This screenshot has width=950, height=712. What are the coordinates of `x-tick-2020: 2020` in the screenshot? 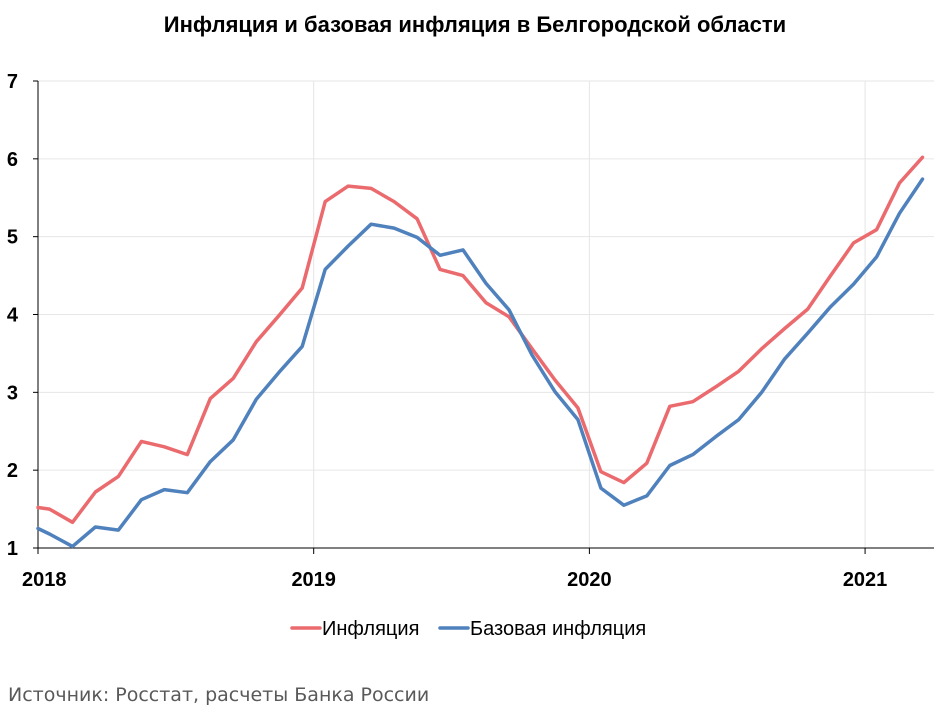 It's located at (589, 580).